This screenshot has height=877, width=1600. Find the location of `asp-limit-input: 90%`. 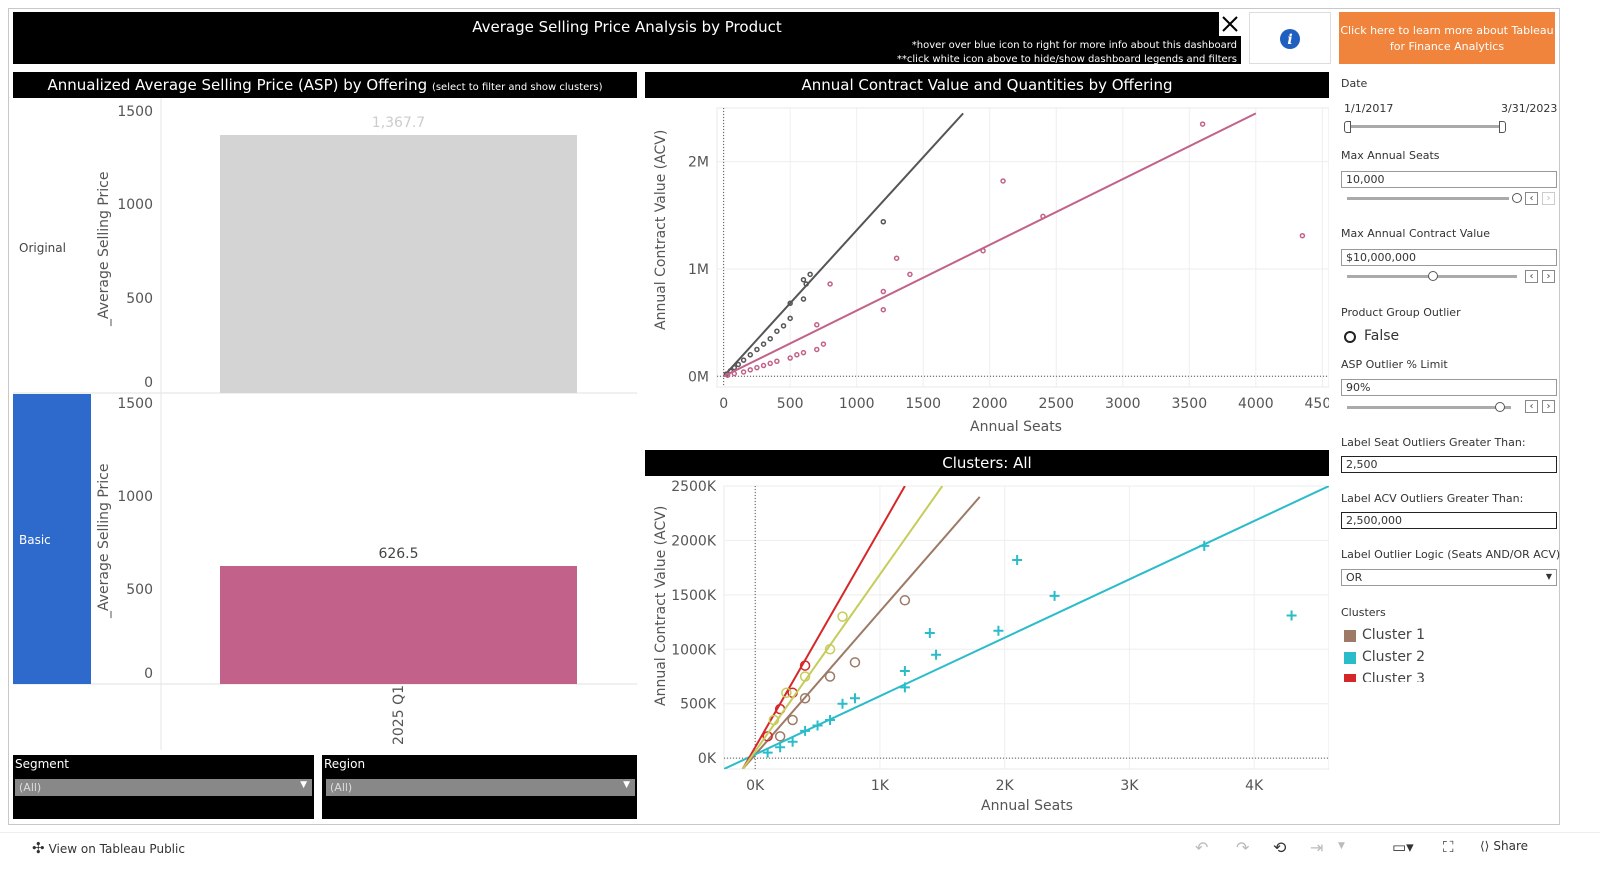

asp-limit-input: 90% is located at coordinates (1449, 387).